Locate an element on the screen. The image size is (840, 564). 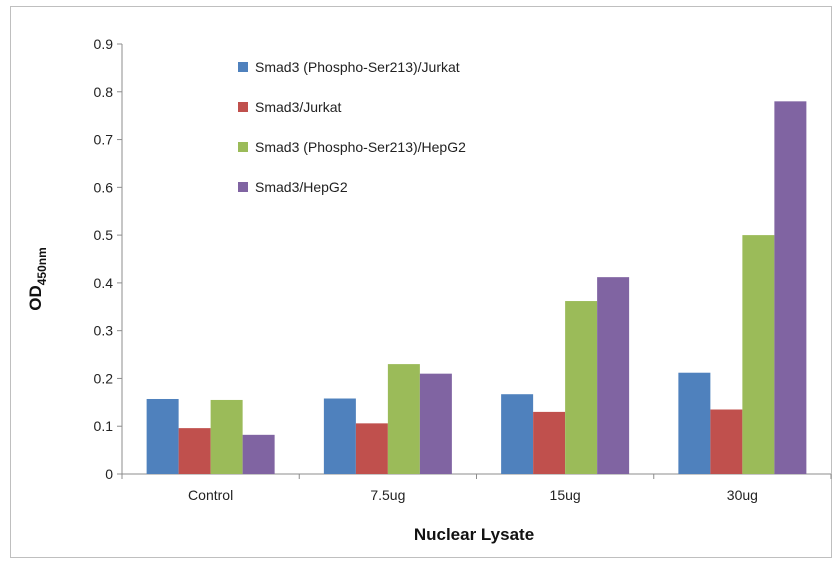
x-tick-label: 30ug is located at coordinates (742, 495).